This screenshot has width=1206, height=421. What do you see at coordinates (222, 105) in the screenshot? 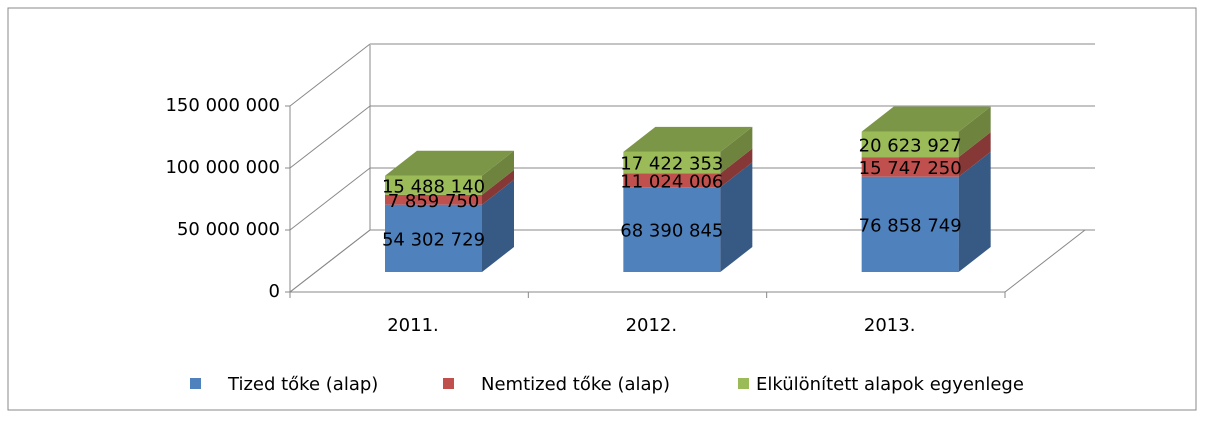
I see `y-tick-label: 150 000 000` at bounding box center [222, 105].